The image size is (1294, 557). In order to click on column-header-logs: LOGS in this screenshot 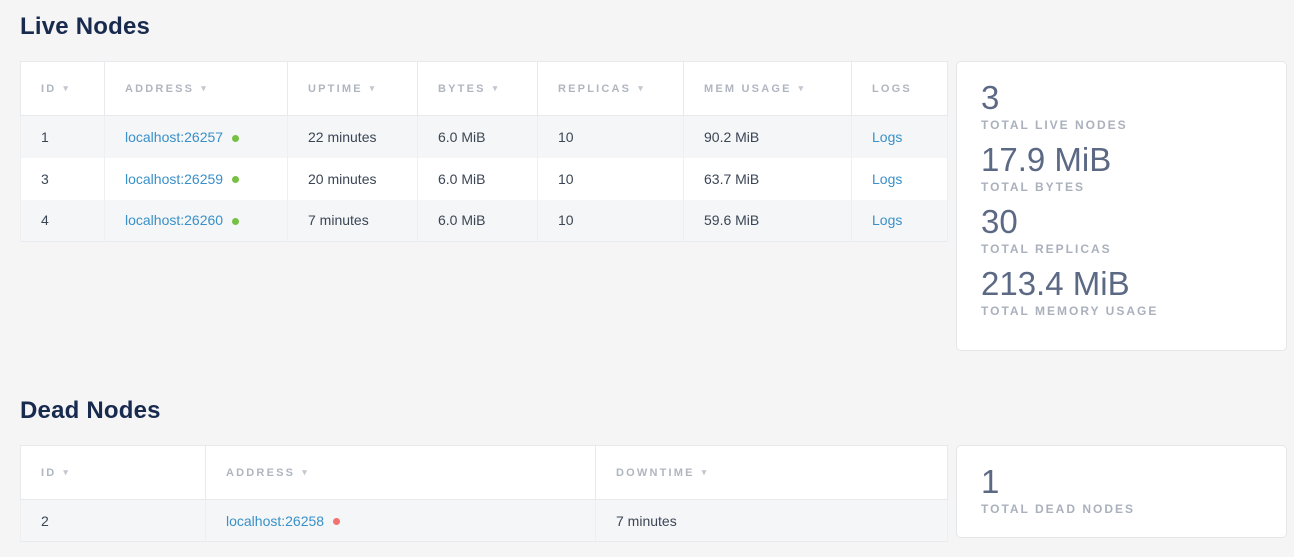, I will do `click(899, 88)`.